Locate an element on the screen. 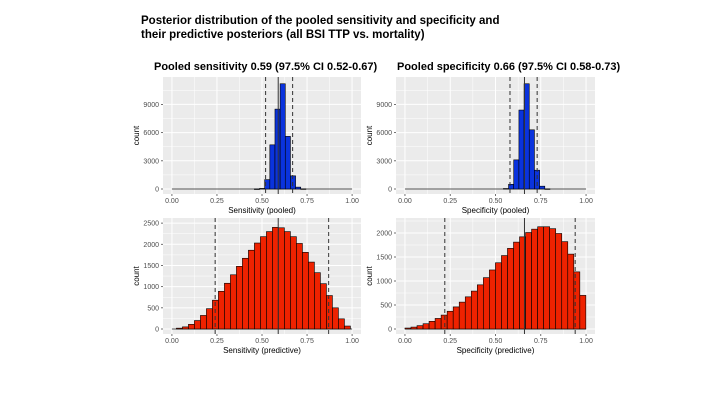 The width and height of the screenshot is (720, 405). spec-predictive-xtick-label: 0.50 is located at coordinates (496, 341).